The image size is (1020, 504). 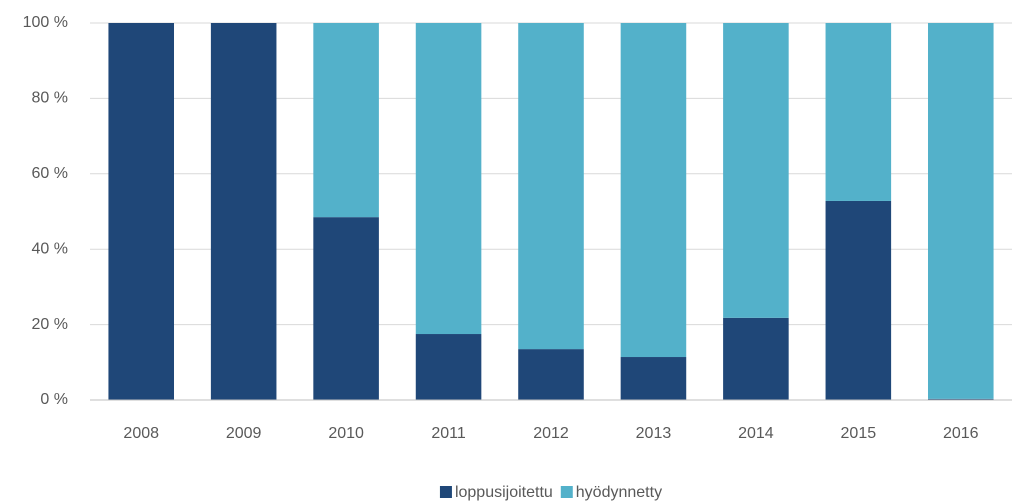 I want to click on x-tick-label: 2011, so click(x=448, y=433).